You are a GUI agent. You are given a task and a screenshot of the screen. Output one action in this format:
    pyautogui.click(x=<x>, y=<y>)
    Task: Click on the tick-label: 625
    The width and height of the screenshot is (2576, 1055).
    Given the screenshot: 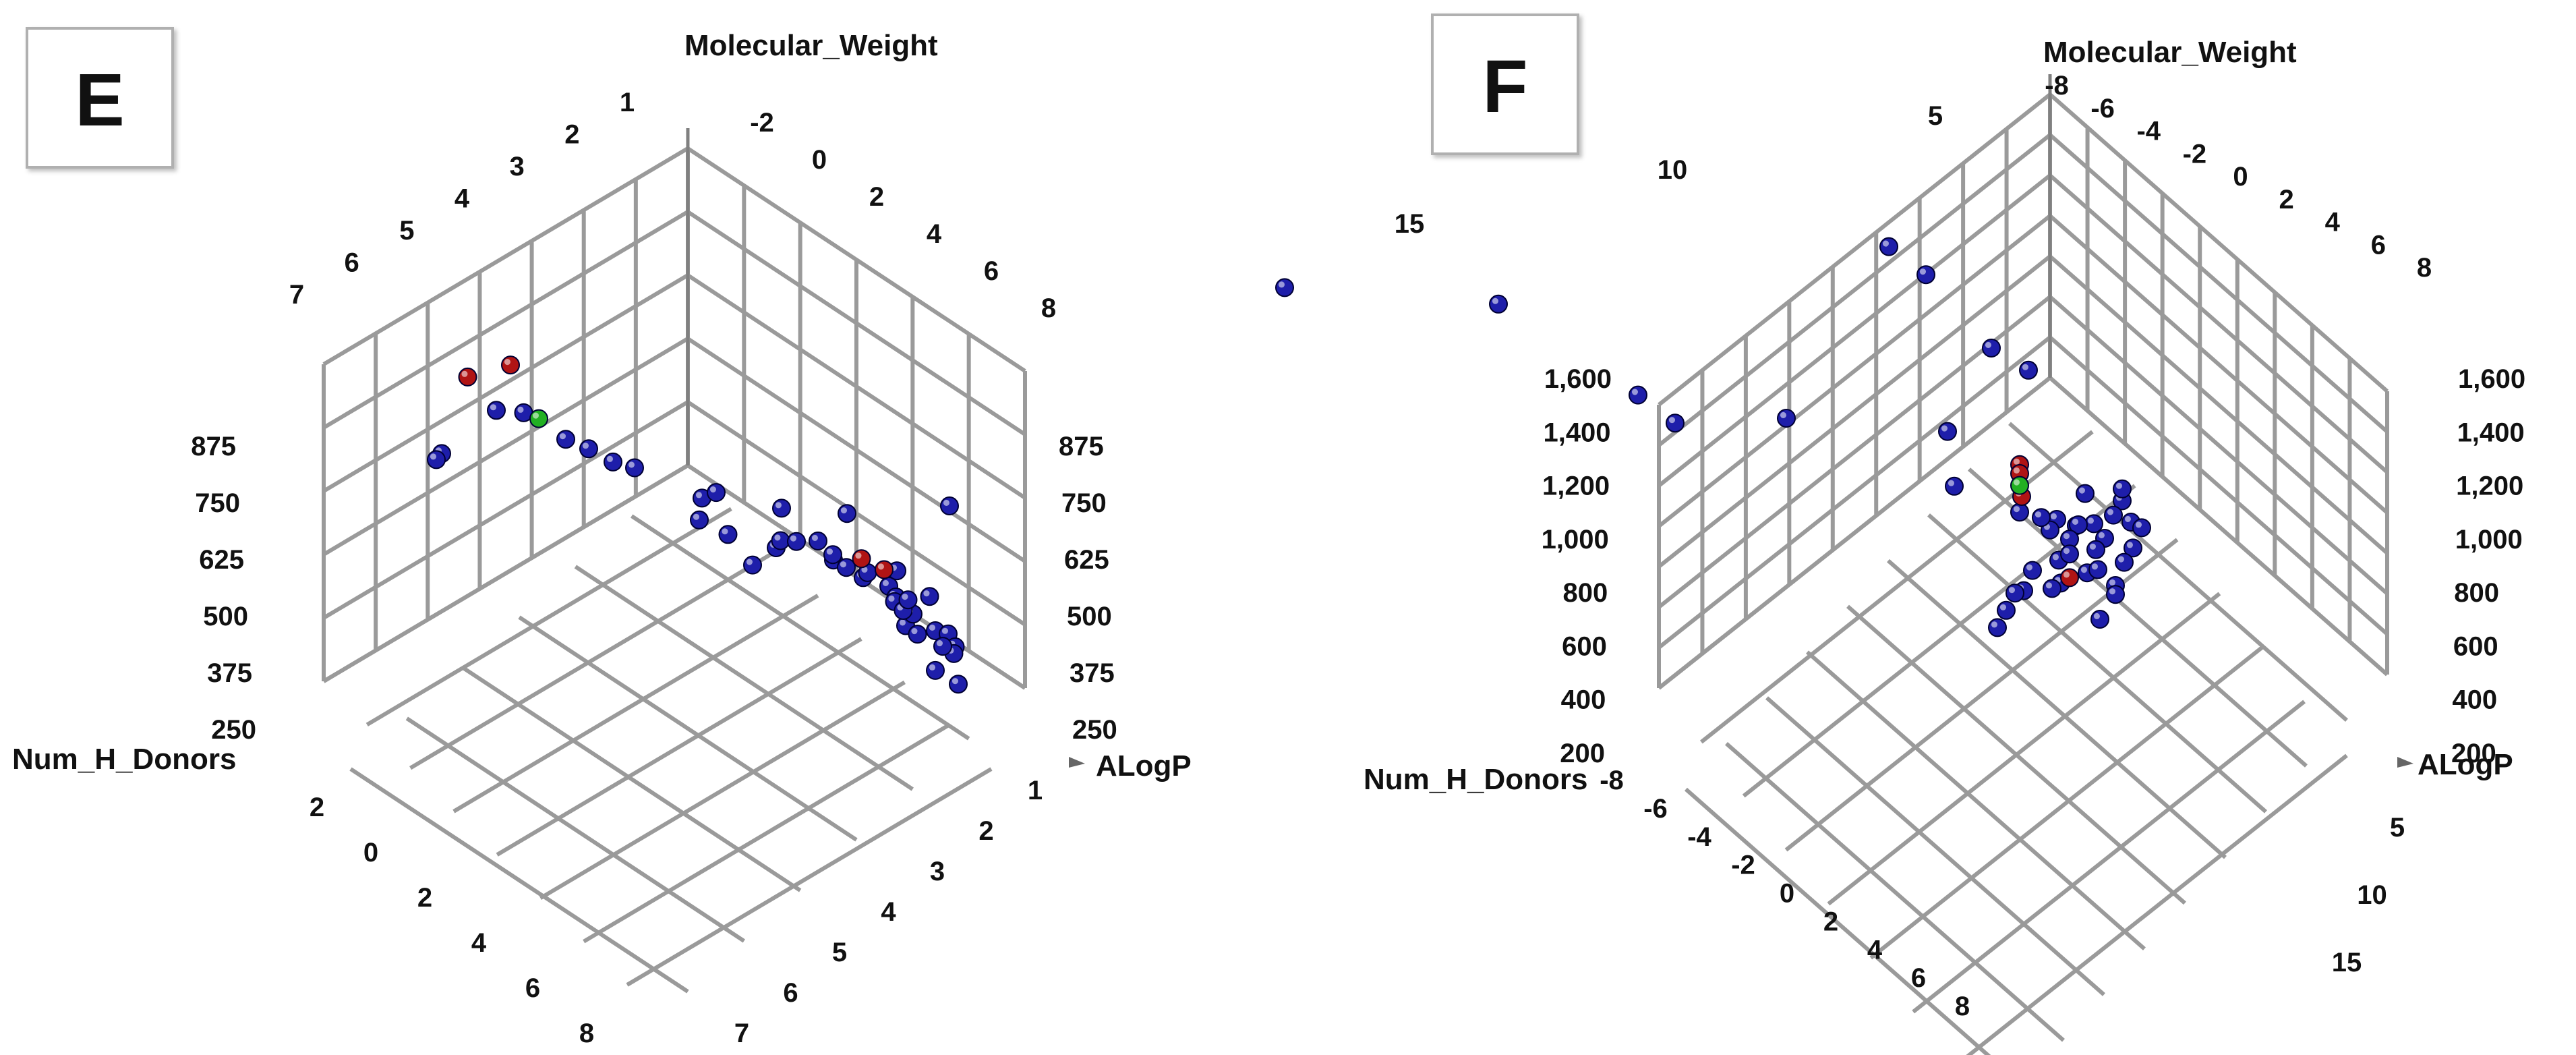 What is the action you would take?
    pyautogui.click(x=222, y=560)
    